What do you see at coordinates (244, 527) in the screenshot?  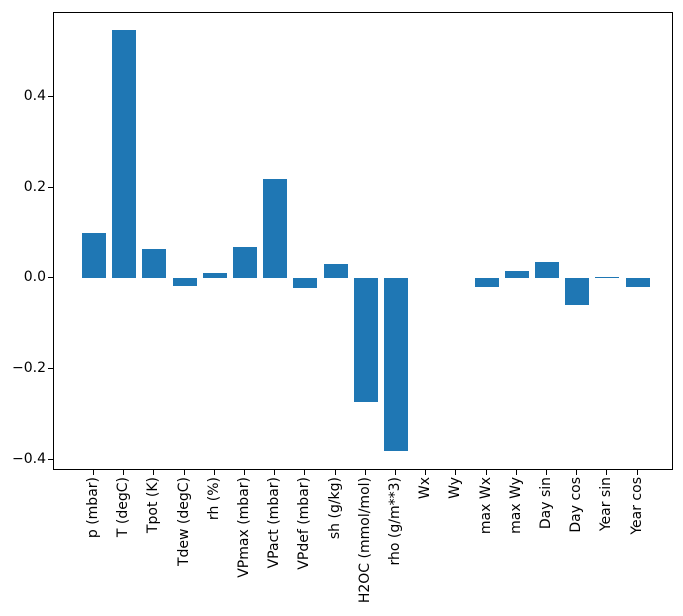 I see `x-tick-label: VPmax (mbar)` at bounding box center [244, 527].